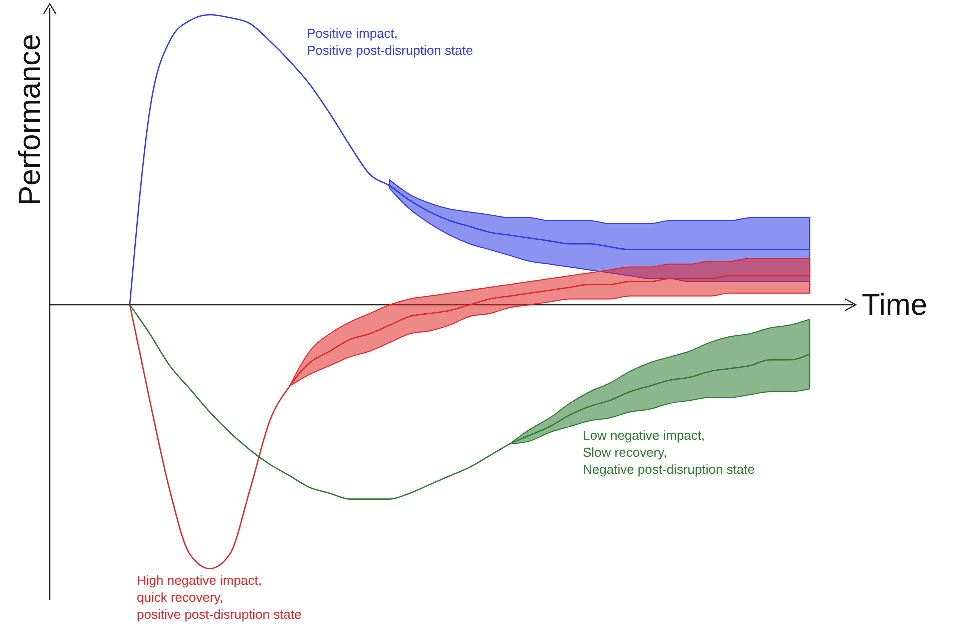 Image resolution: width=953 pixels, height=626 pixels. I want to click on y-axis-title: Performance, so click(30, 120).